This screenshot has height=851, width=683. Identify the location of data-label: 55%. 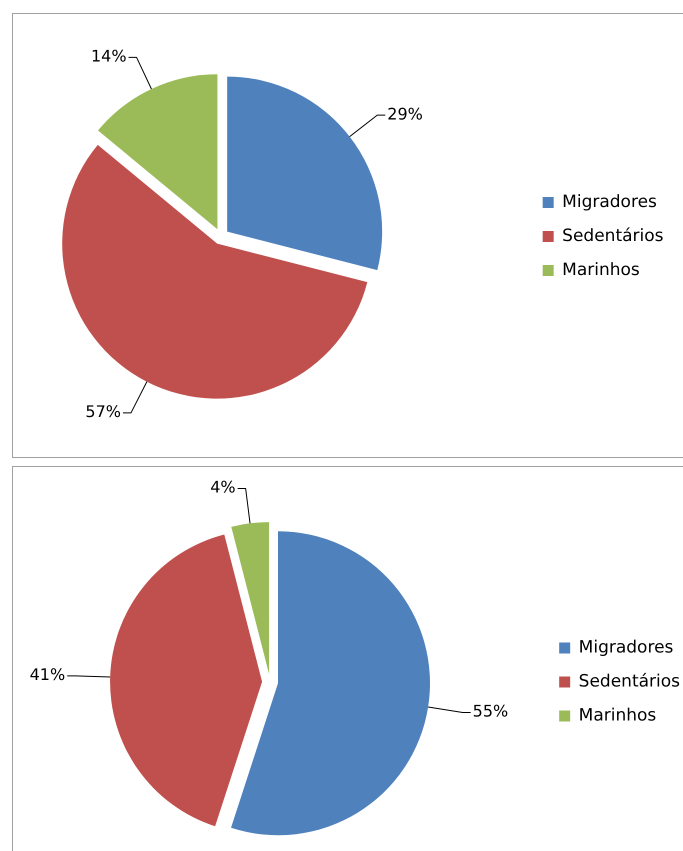
(490, 711).